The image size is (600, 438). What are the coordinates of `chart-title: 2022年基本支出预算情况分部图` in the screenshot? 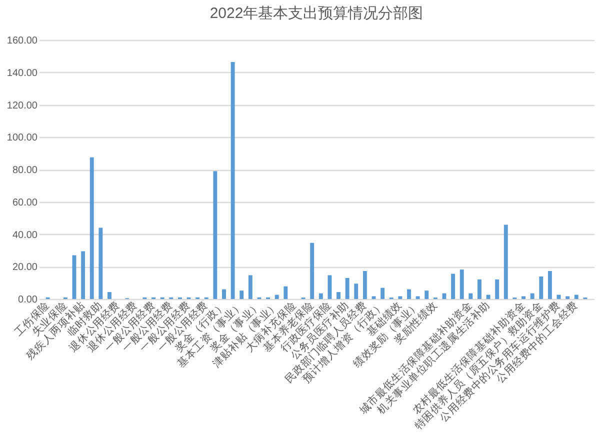 It's located at (317, 13).